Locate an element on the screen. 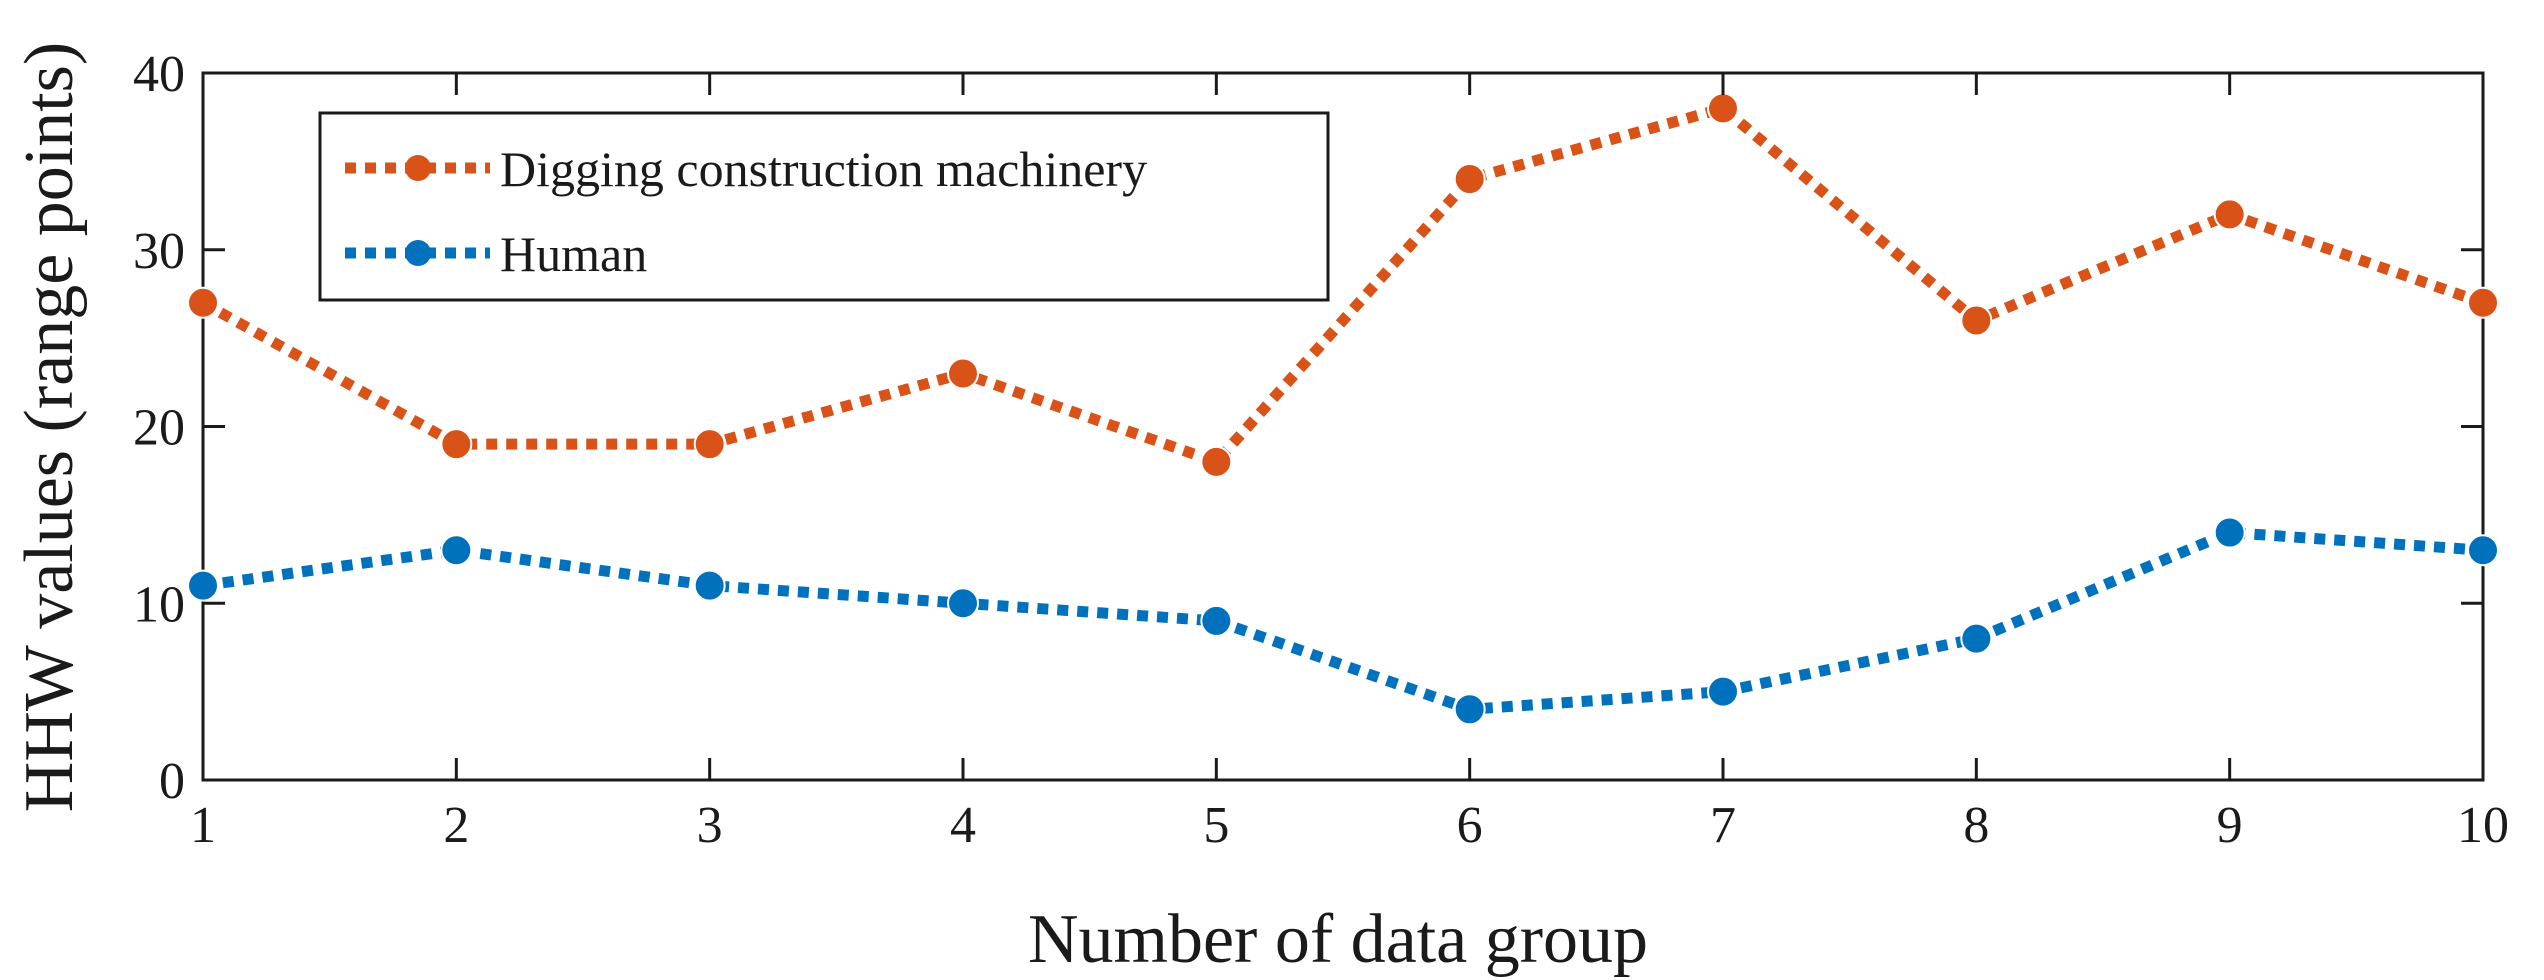  legend-box is located at coordinates (824, 206).